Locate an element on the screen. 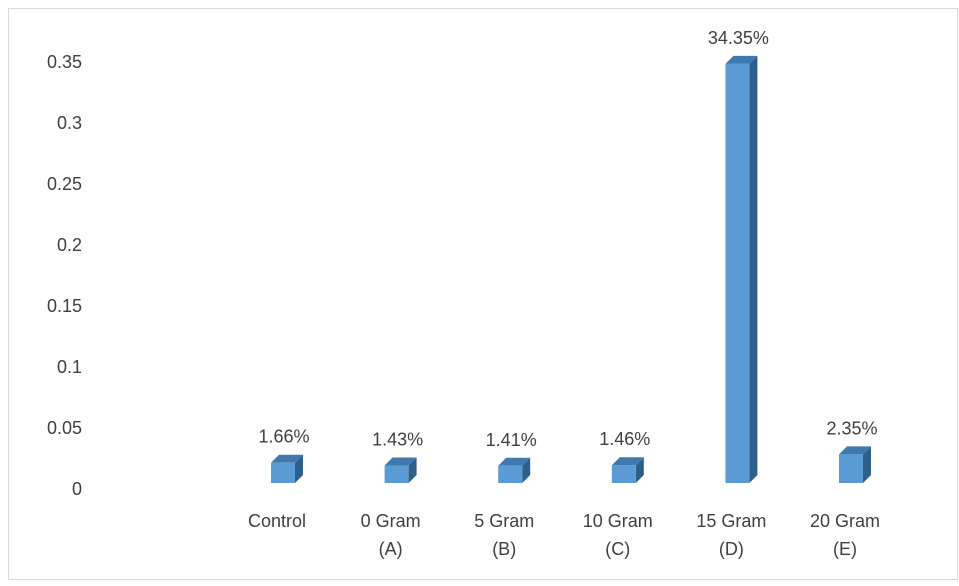 This screenshot has width=959, height=586. y-tick-label: 0.05 is located at coordinates (64, 428).